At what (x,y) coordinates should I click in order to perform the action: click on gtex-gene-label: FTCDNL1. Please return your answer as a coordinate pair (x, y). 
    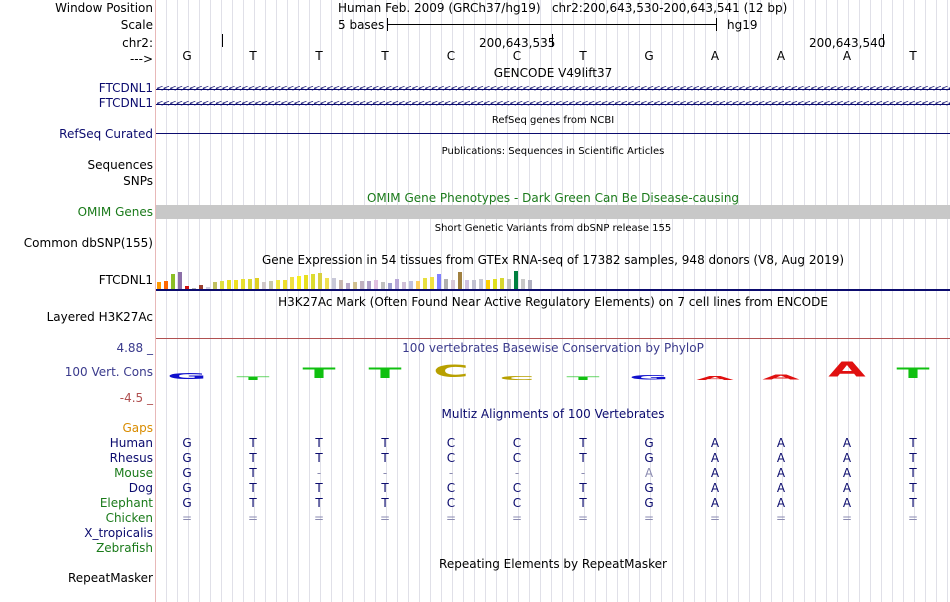
    Looking at the image, I should click on (125, 280).